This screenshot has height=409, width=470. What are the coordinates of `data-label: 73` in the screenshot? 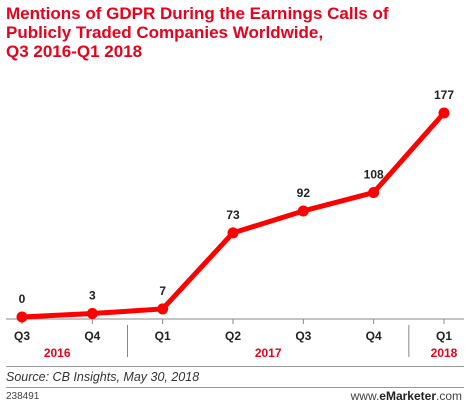 It's located at (233, 215).